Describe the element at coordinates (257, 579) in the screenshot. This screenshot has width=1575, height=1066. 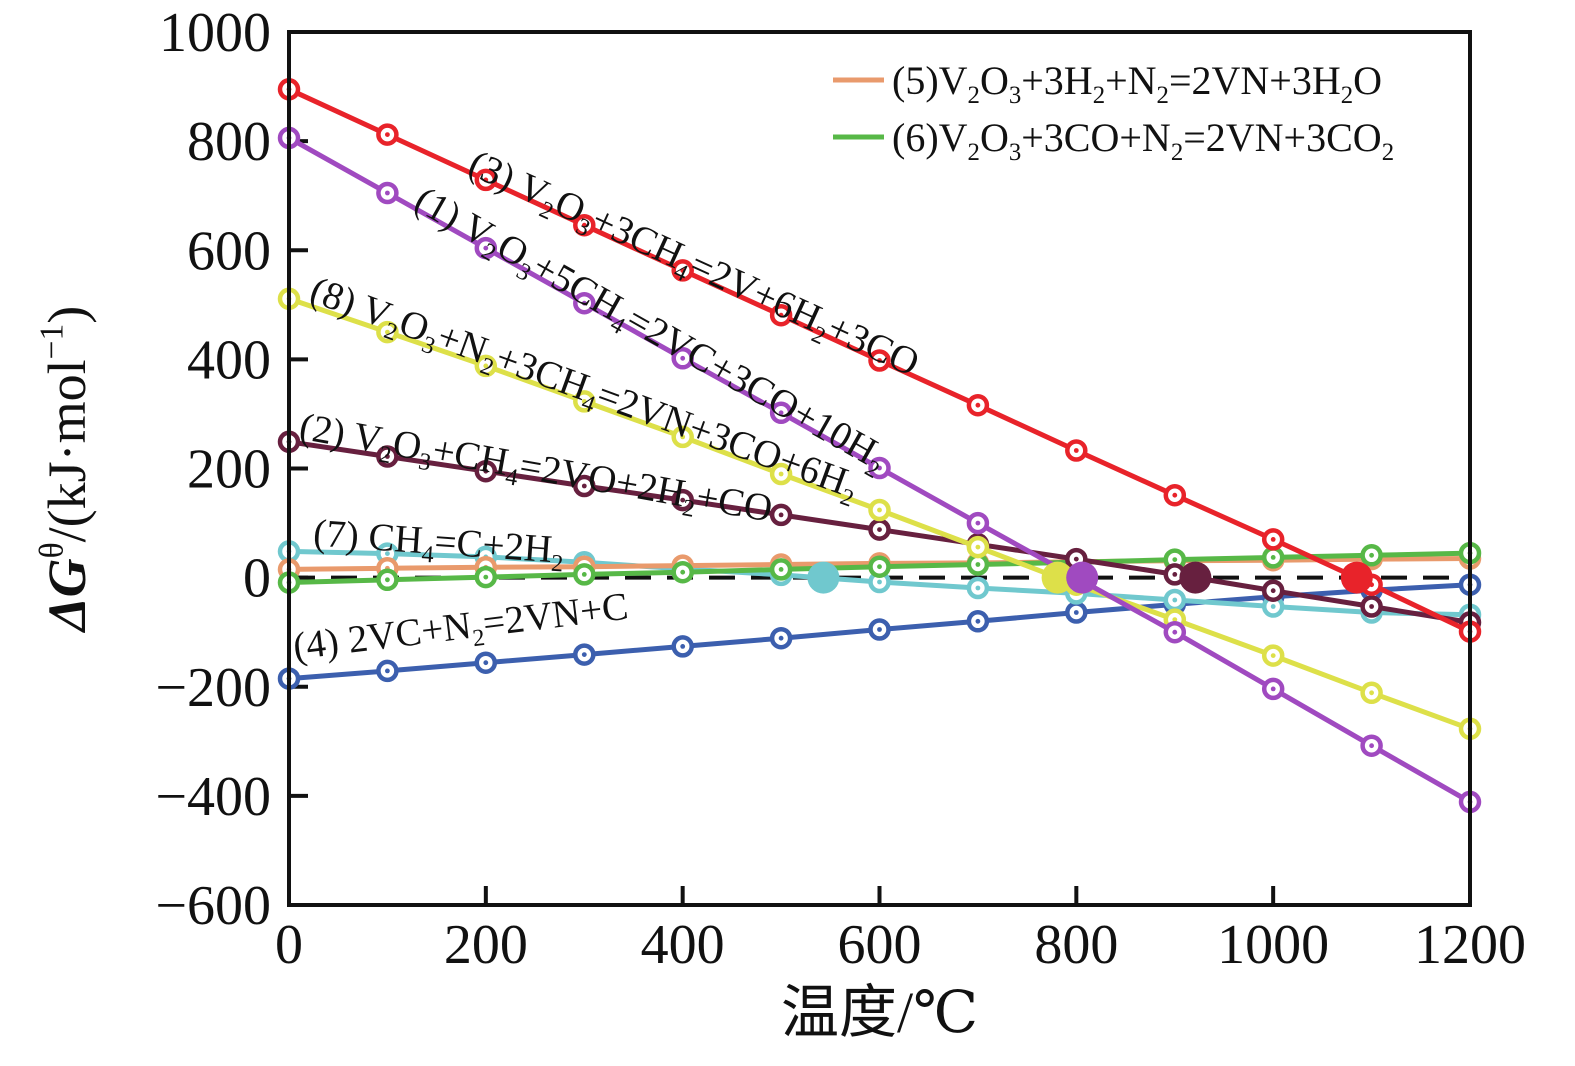
I see `y-tick-label-0: 0` at that location.